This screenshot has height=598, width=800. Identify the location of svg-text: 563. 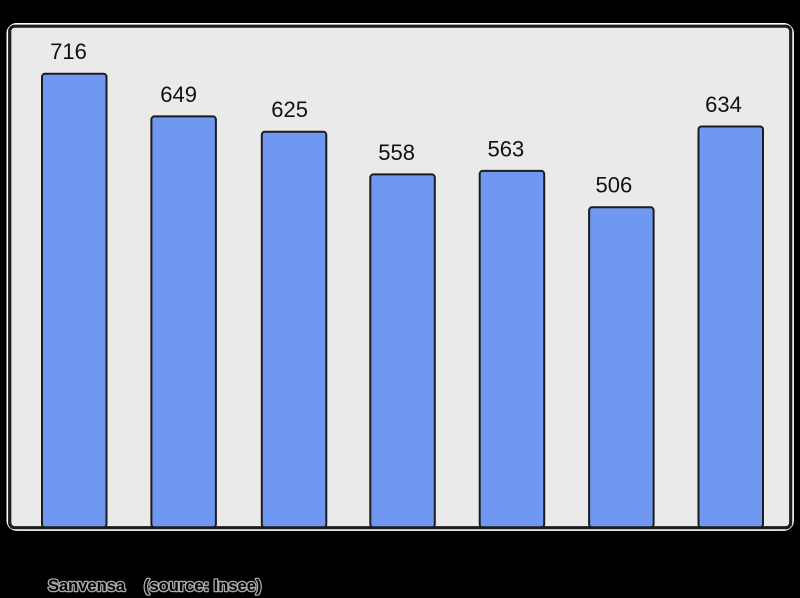
(506, 148).